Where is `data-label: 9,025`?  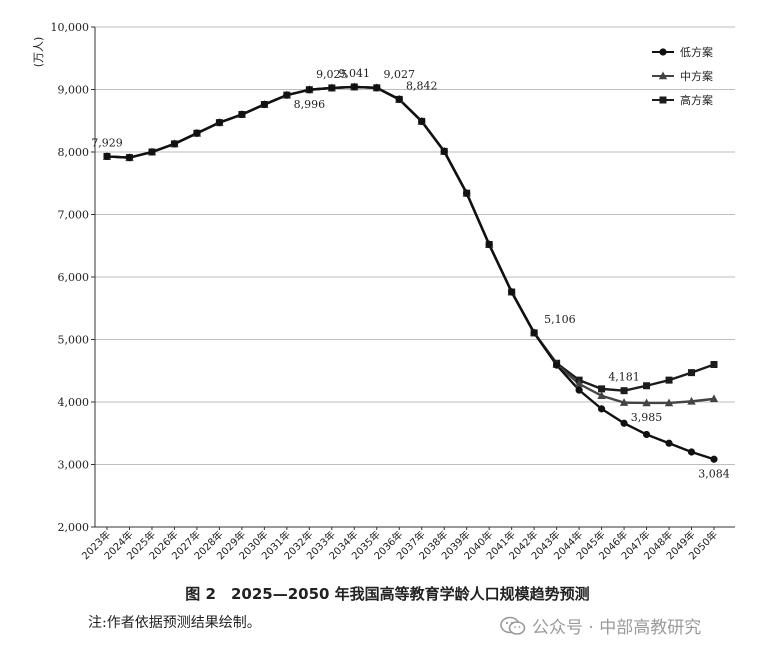 data-label: 9,025 is located at coordinates (332, 74).